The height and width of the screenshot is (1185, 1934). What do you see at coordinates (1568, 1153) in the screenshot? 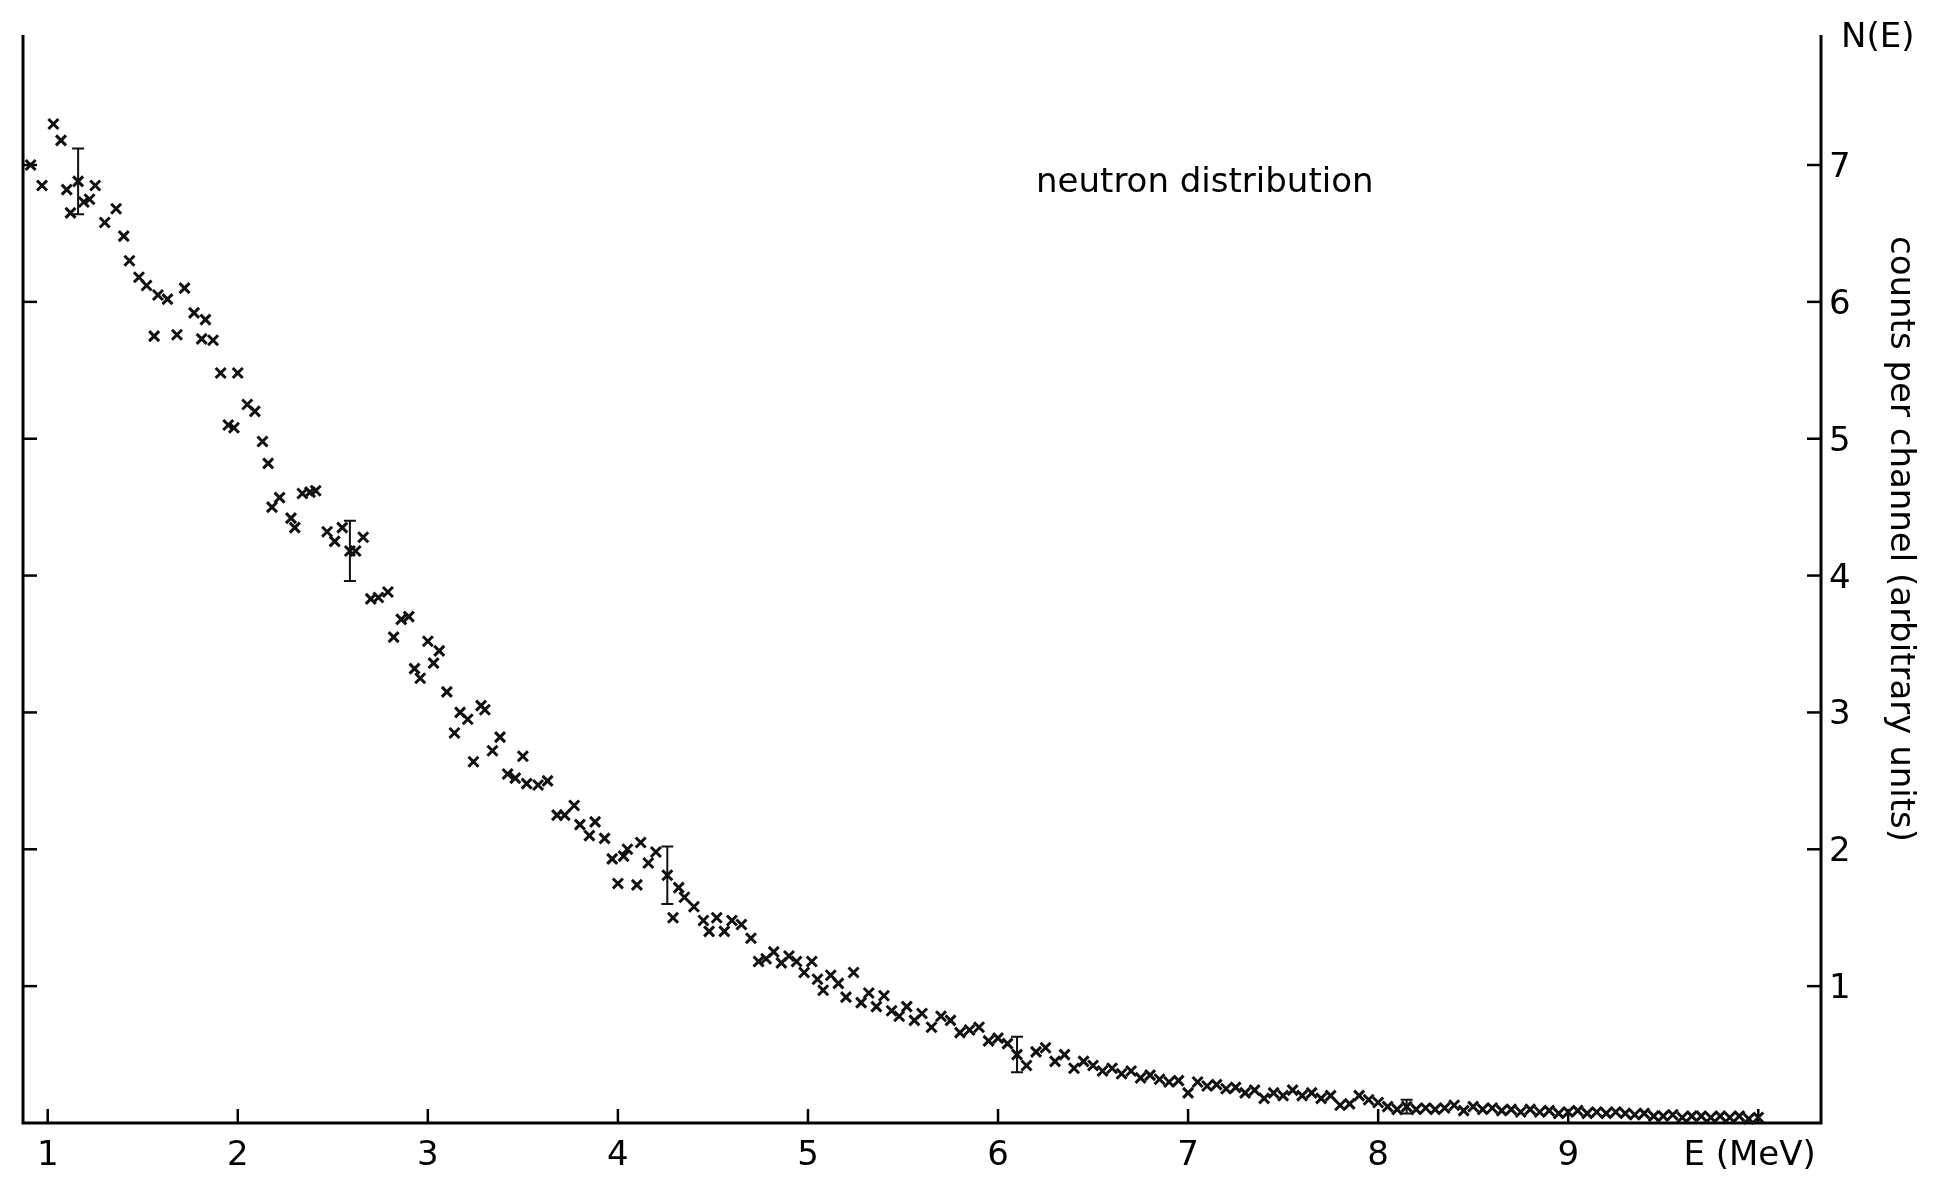
I see `x-tick-label: 9` at bounding box center [1568, 1153].